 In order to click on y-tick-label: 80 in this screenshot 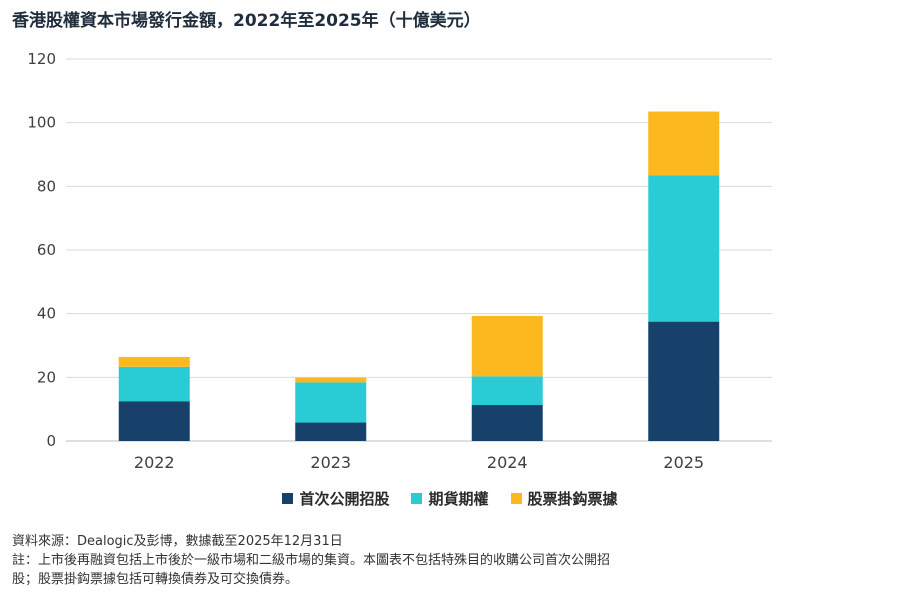, I will do `click(46, 186)`.